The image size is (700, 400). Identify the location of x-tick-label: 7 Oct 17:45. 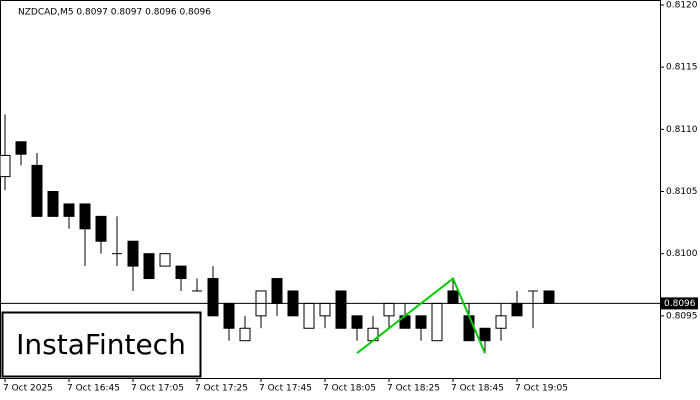
(285, 389).